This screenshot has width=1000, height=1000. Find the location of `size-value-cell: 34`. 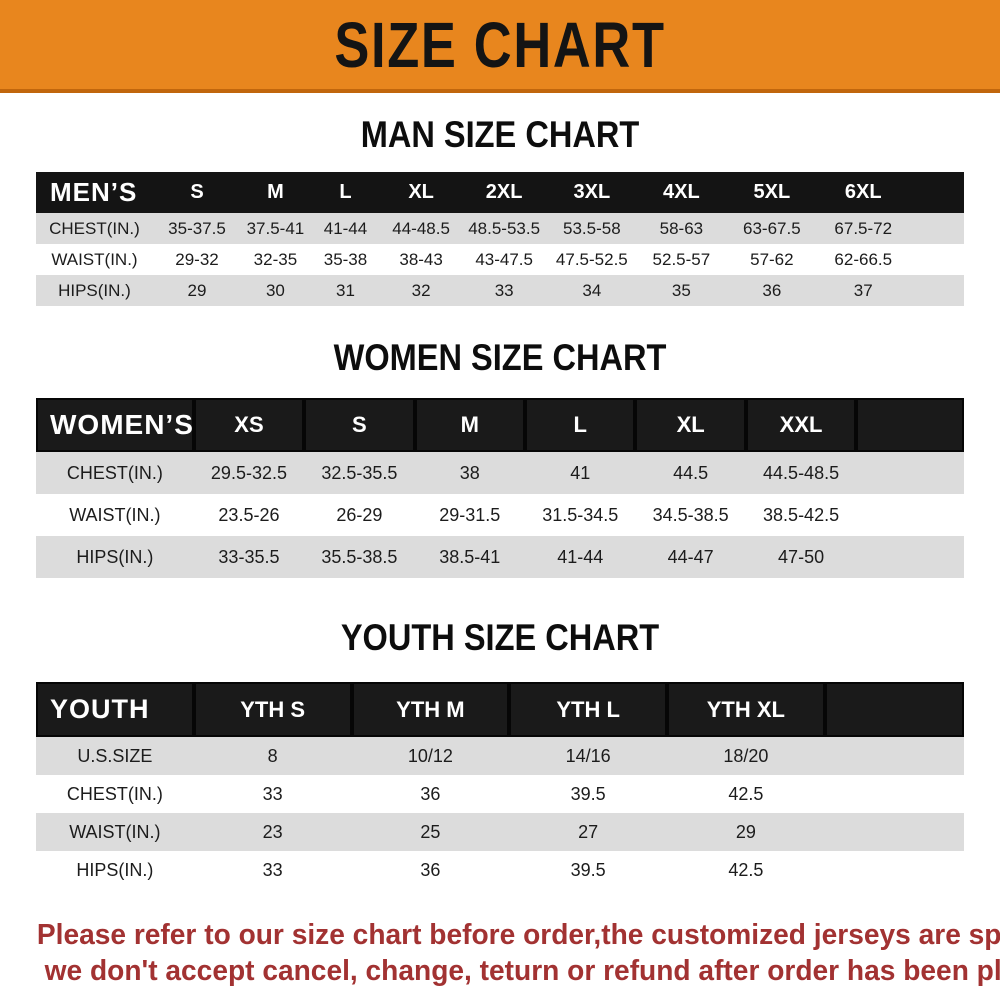

size-value-cell: 34 is located at coordinates (592, 290).